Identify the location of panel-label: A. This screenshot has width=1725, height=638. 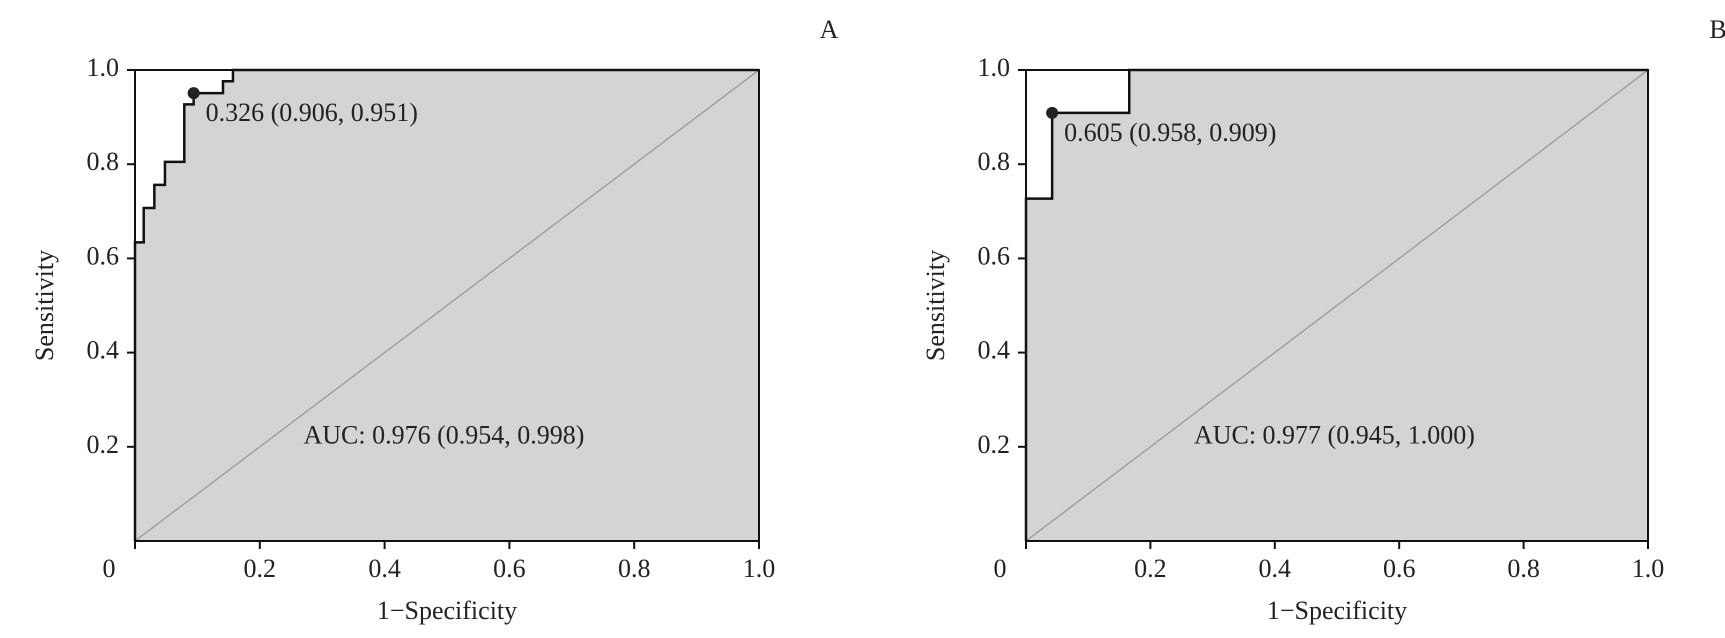
(829, 29).